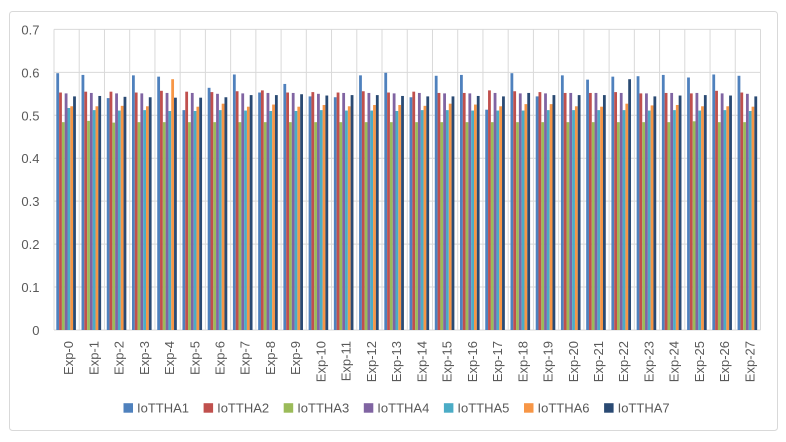  What do you see at coordinates (30, 244) in the screenshot?
I see `svg-text: 0.2` at bounding box center [30, 244].